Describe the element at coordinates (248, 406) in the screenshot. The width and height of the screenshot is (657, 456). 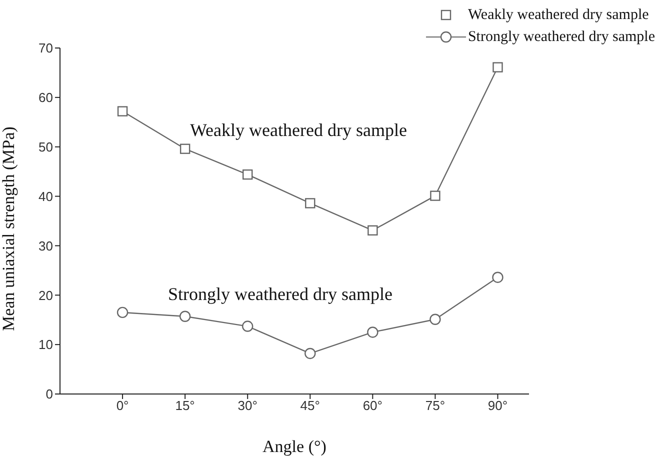
I see `x-tick-label: 30°` at that location.